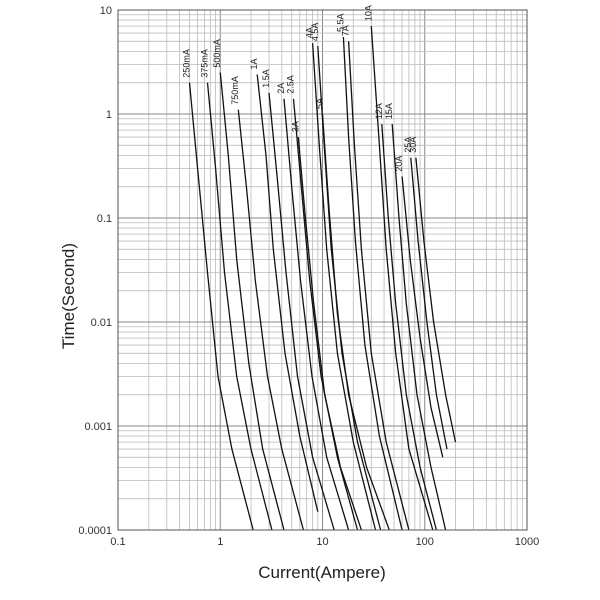 The height and width of the screenshot is (600, 600). Describe the element at coordinates (186, 63) in the screenshot. I see `curve-label: 250mA` at that location.